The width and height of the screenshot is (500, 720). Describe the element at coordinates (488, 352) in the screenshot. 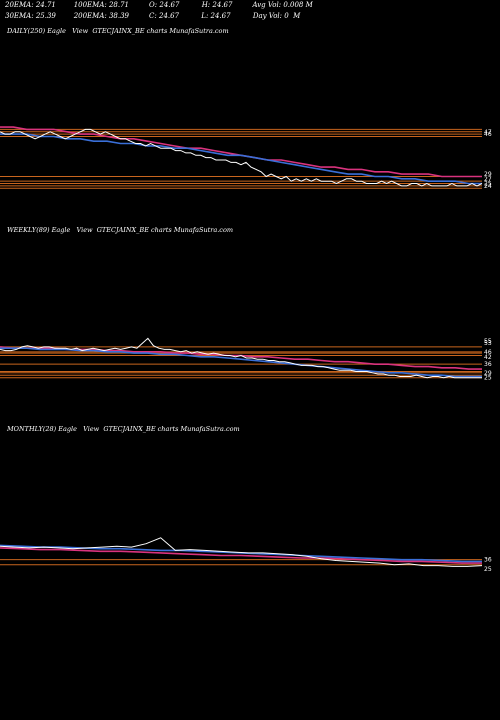

I see `weekly-price-label: 46` at that location.